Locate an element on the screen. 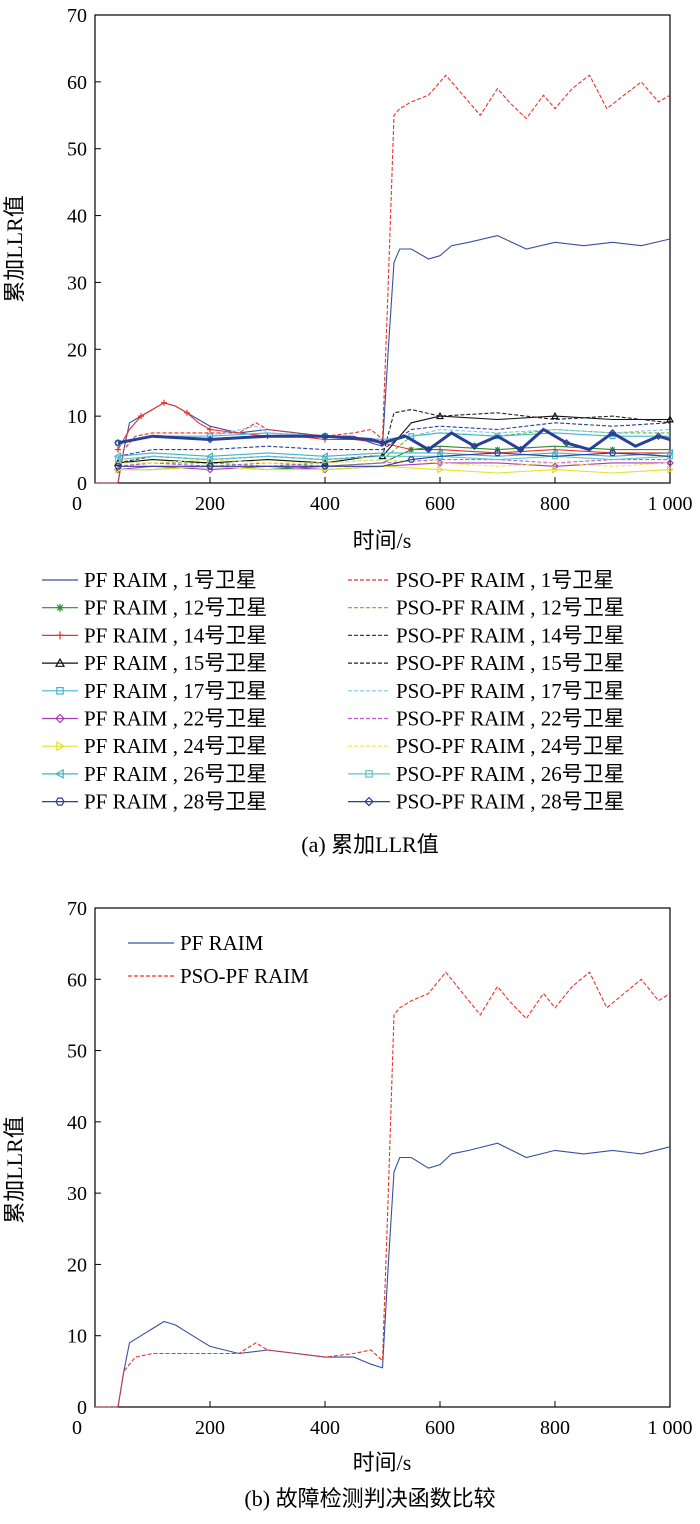 This screenshot has height=1524, width=700. chart-a-x-ticks: 0 200 400 600 800 1 000 is located at coordinates (382, 496).